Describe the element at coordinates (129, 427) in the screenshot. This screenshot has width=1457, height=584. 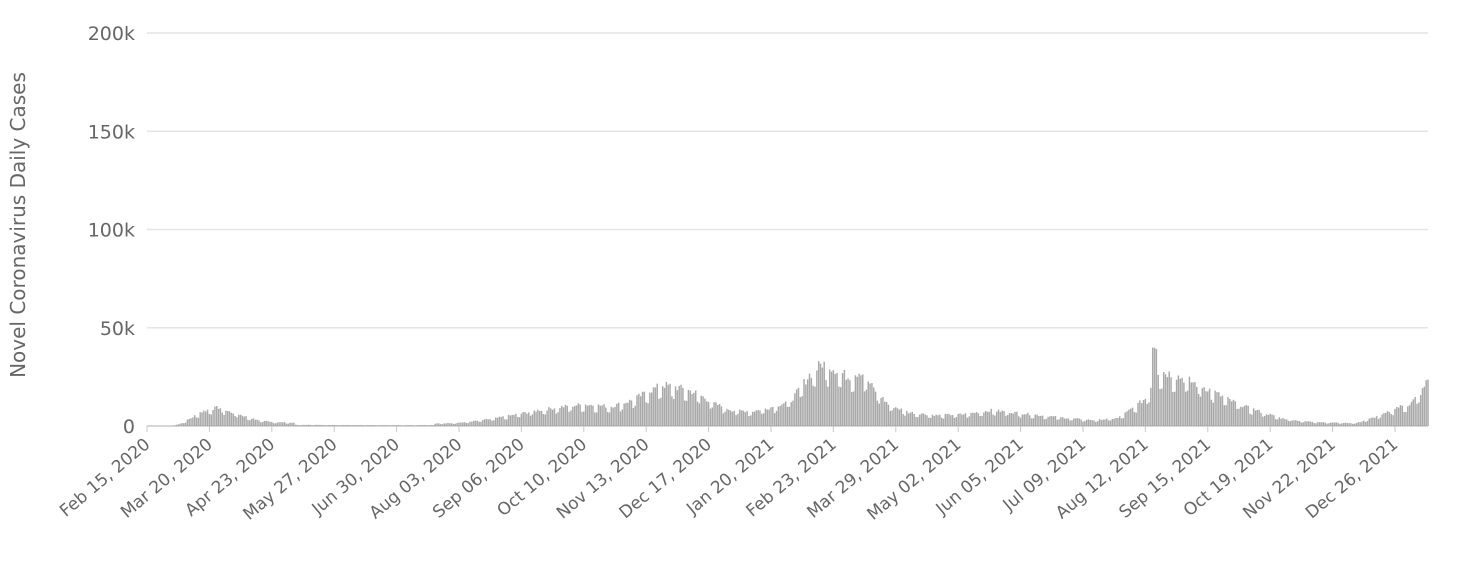
I see `y-tick-label: 0` at that location.